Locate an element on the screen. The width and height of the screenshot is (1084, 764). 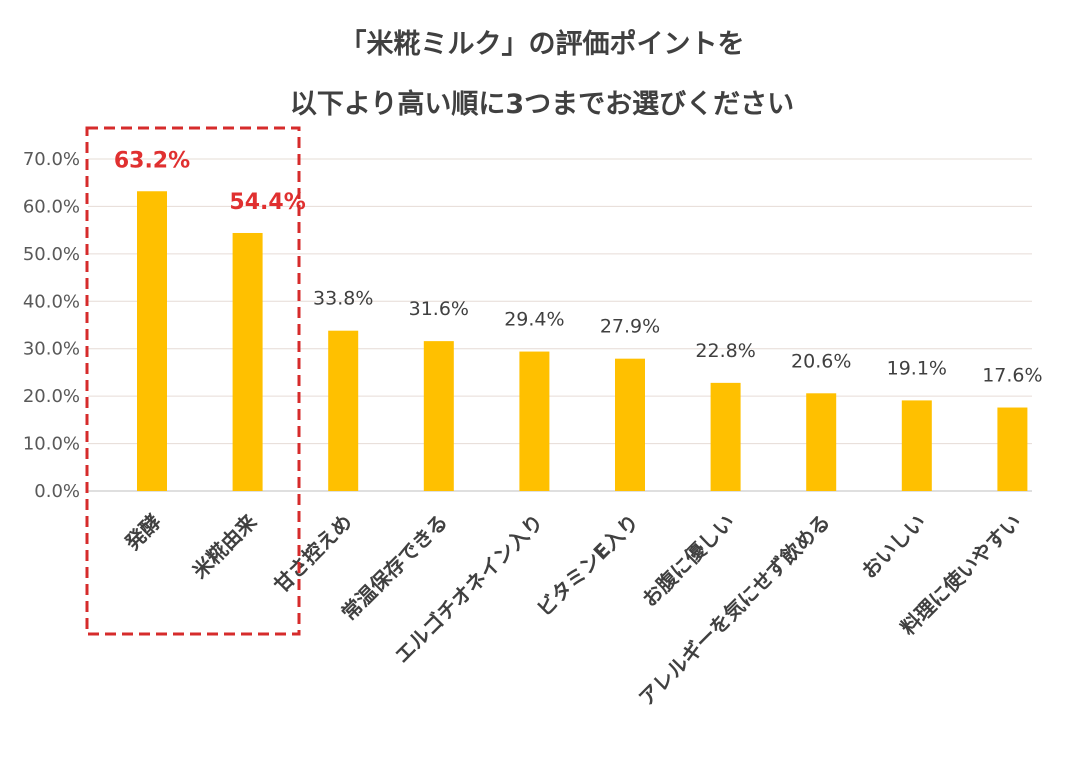
data-label: 63.2% is located at coordinates (152, 160).